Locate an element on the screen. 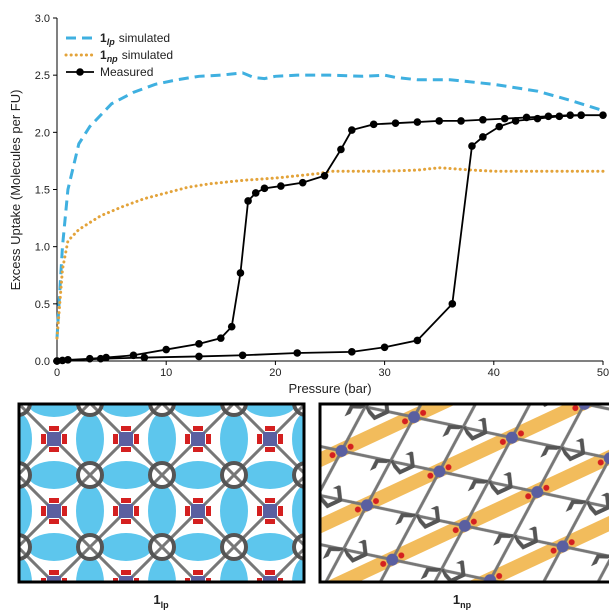  x-tick-label: 50 is located at coordinates (603, 373).